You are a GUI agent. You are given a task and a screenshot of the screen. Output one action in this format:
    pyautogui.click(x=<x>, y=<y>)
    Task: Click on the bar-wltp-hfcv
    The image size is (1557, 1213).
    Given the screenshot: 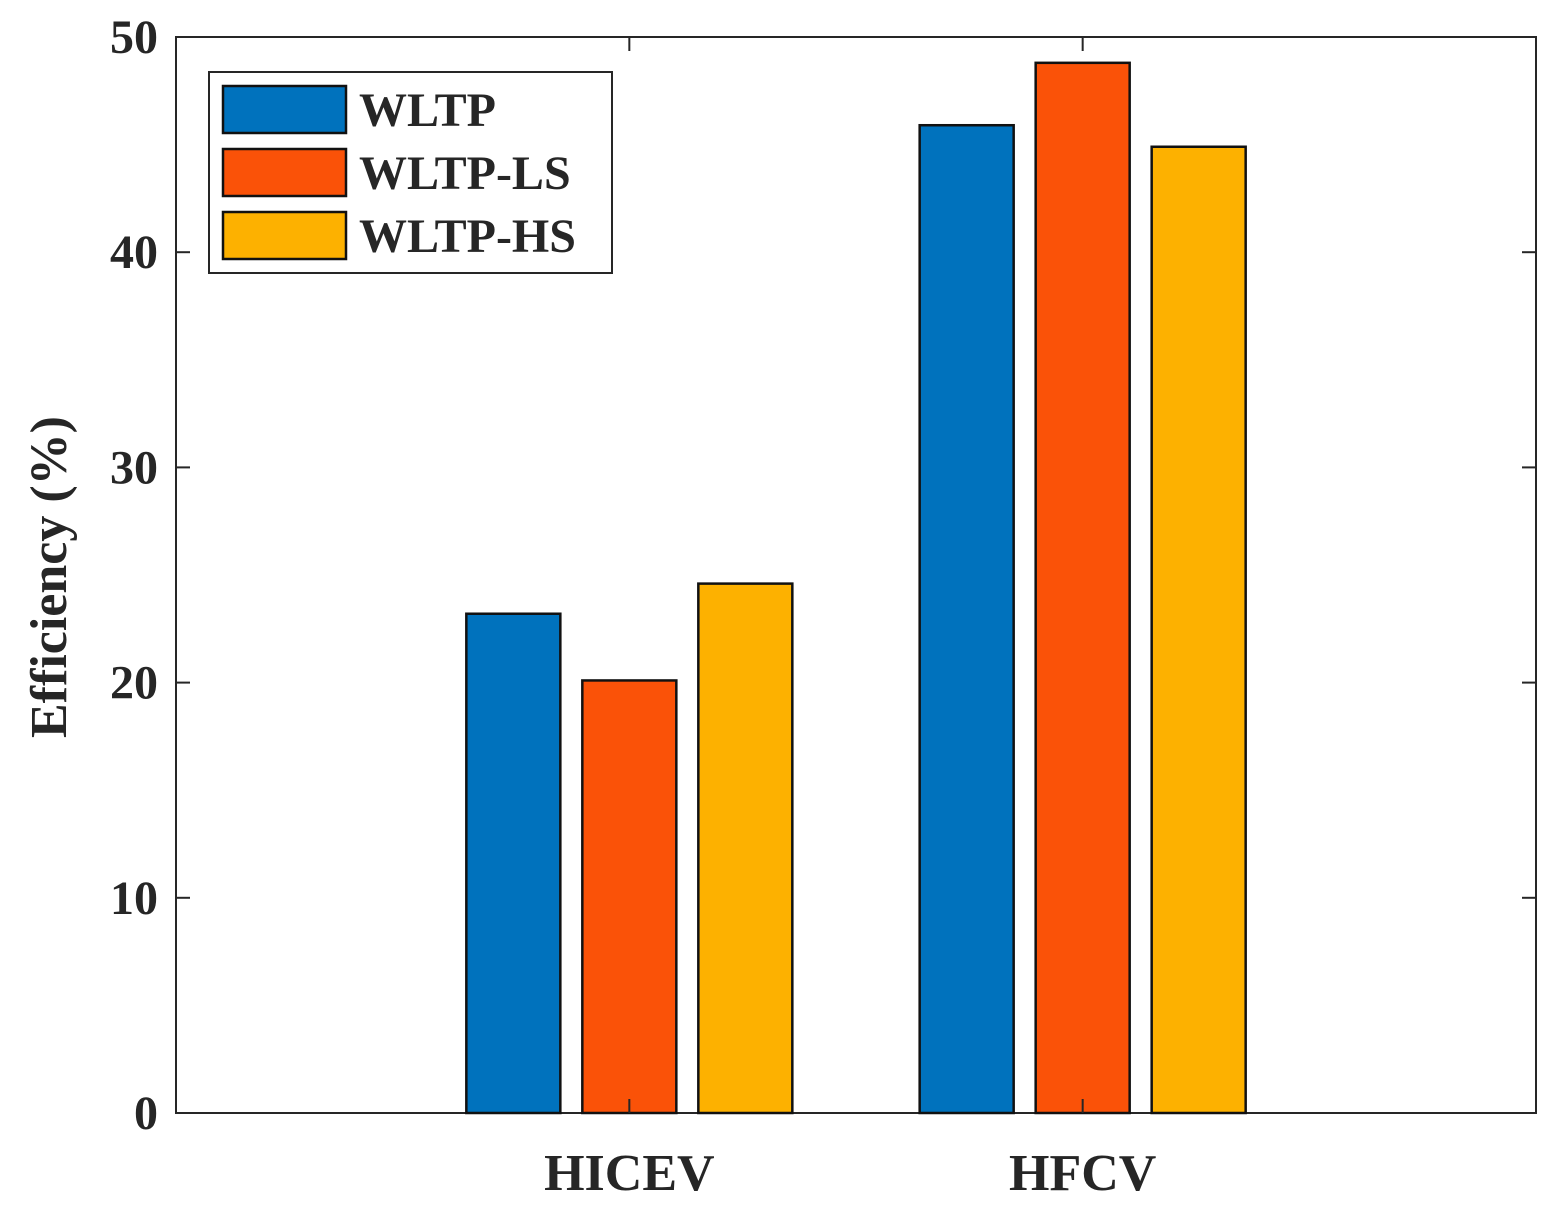 What is the action you would take?
    pyautogui.click(x=966, y=619)
    